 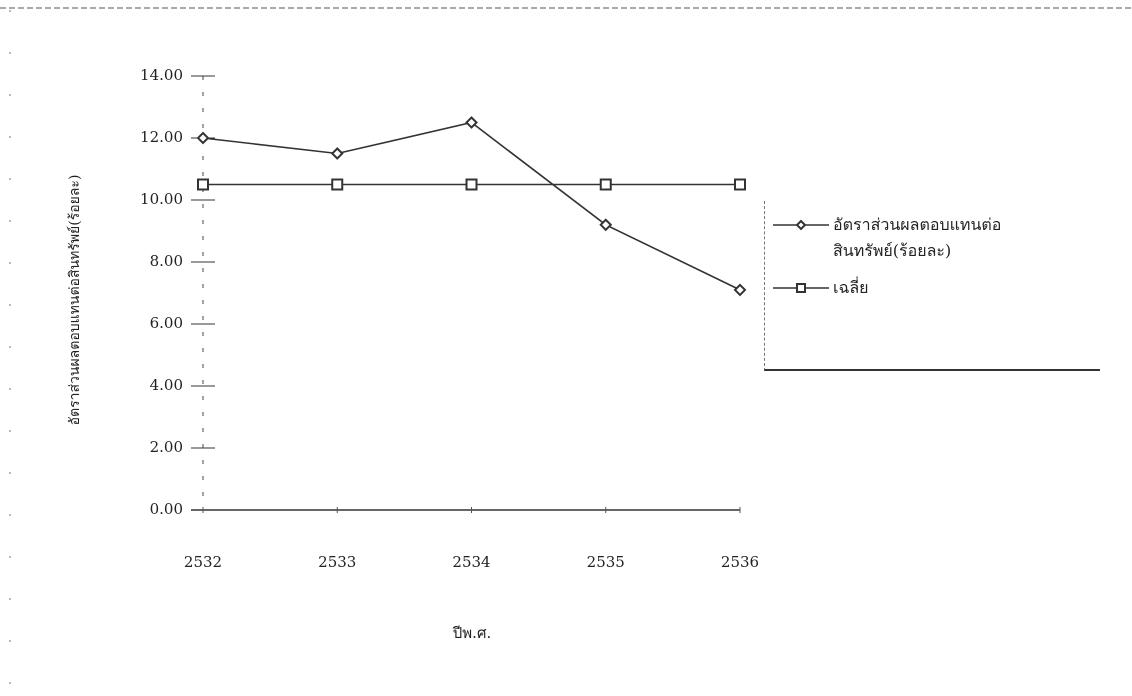 I want to click on x-tick-label: 2536, so click(x=740, y=562).